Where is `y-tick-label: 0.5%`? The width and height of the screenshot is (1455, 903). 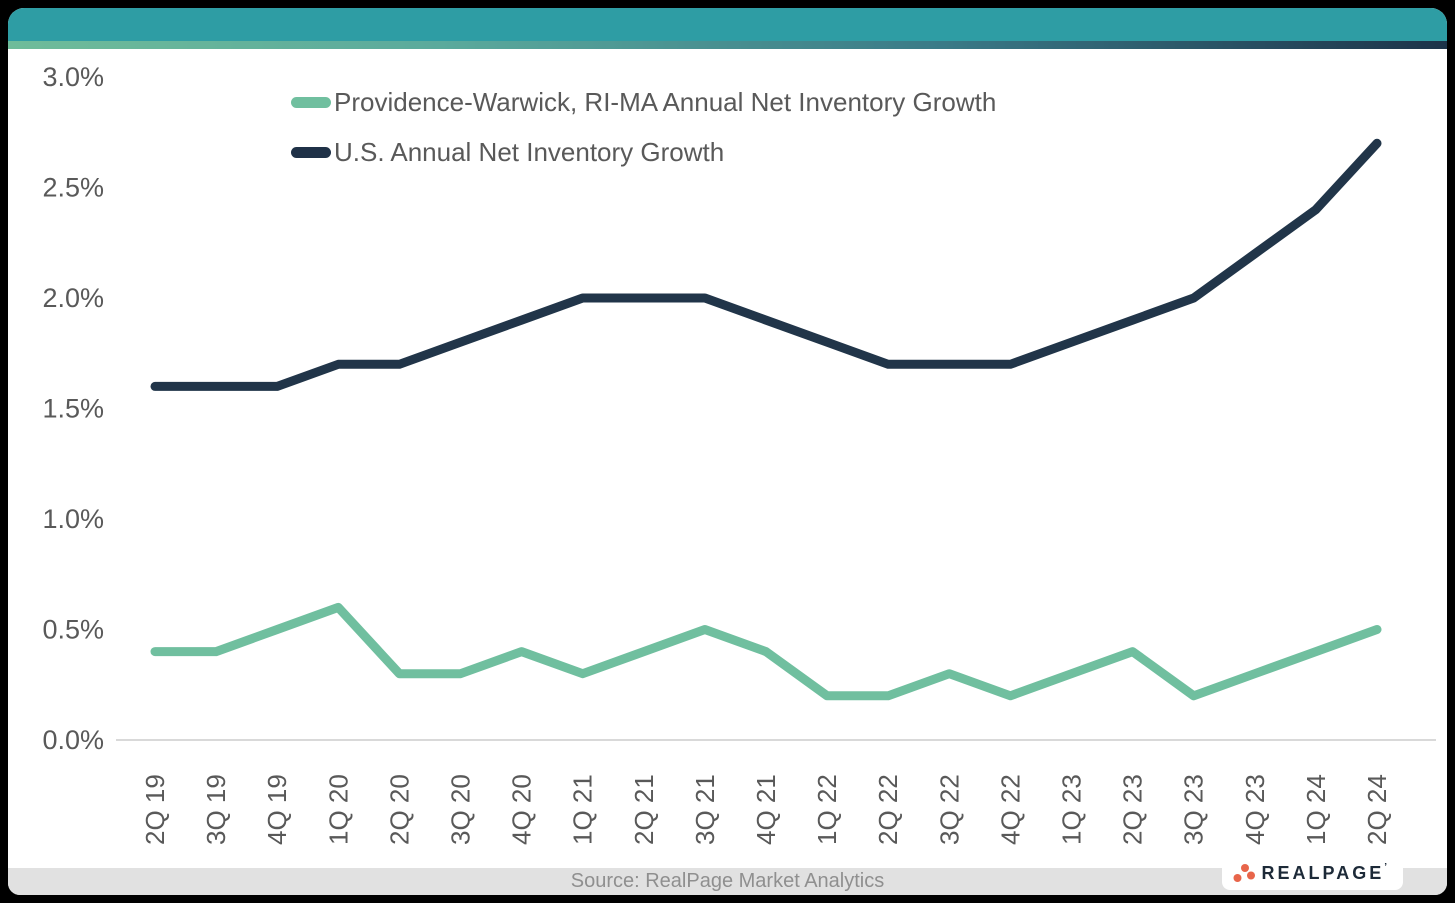 y-tick-label: 0.5% is located at coordinates (73, 630).